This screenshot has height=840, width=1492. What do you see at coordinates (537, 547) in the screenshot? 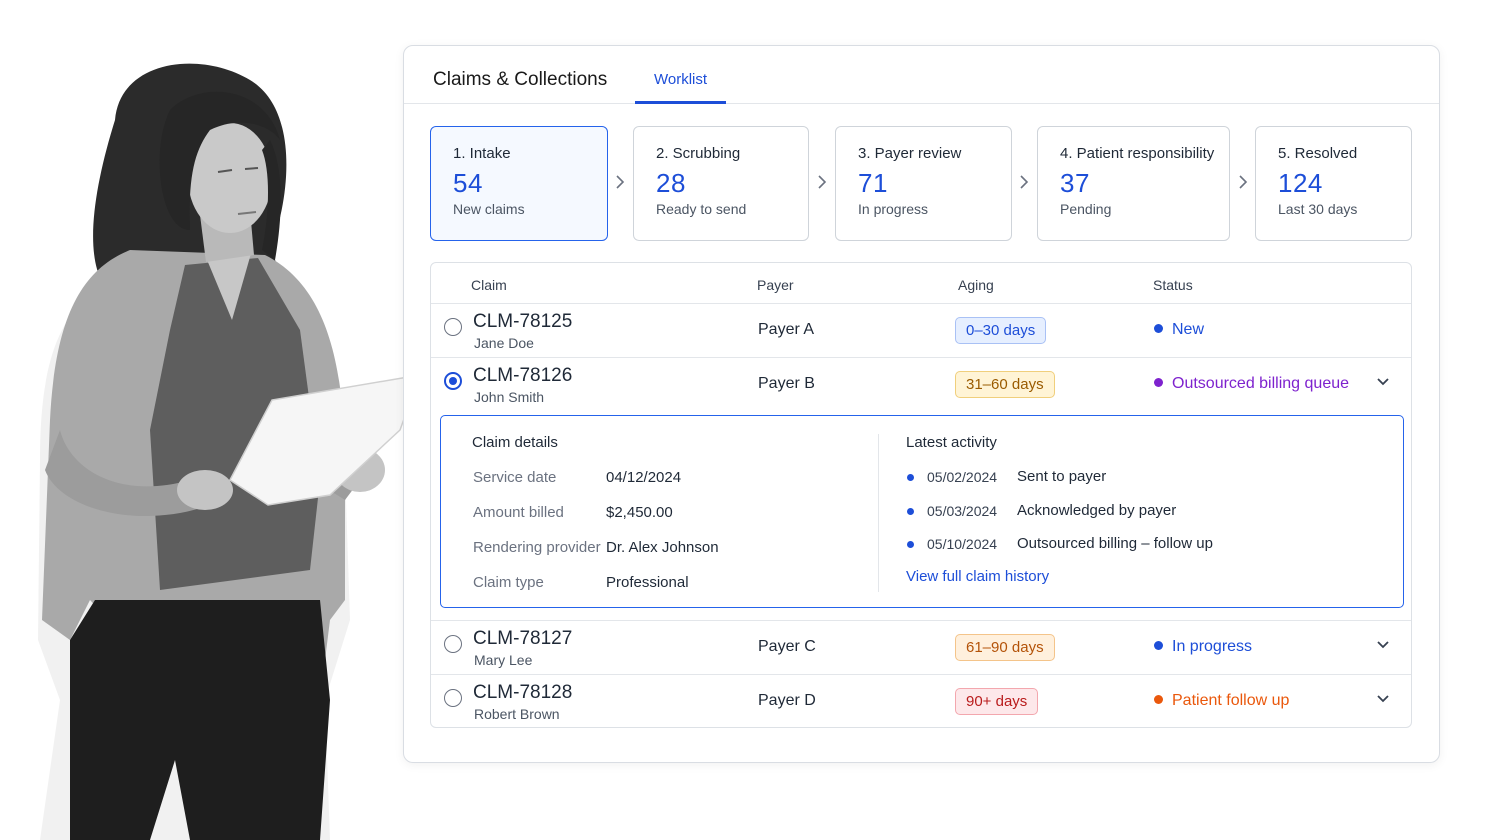
I see `detail-label: Rendering provider` at bounding box center [537, 547].